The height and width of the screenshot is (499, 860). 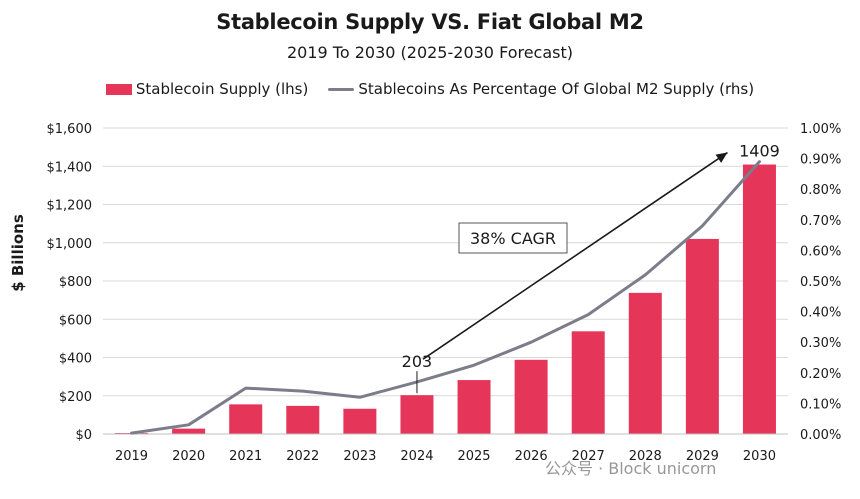 I want to click on x-tick-label: 2024, so click(x=416, y=456).